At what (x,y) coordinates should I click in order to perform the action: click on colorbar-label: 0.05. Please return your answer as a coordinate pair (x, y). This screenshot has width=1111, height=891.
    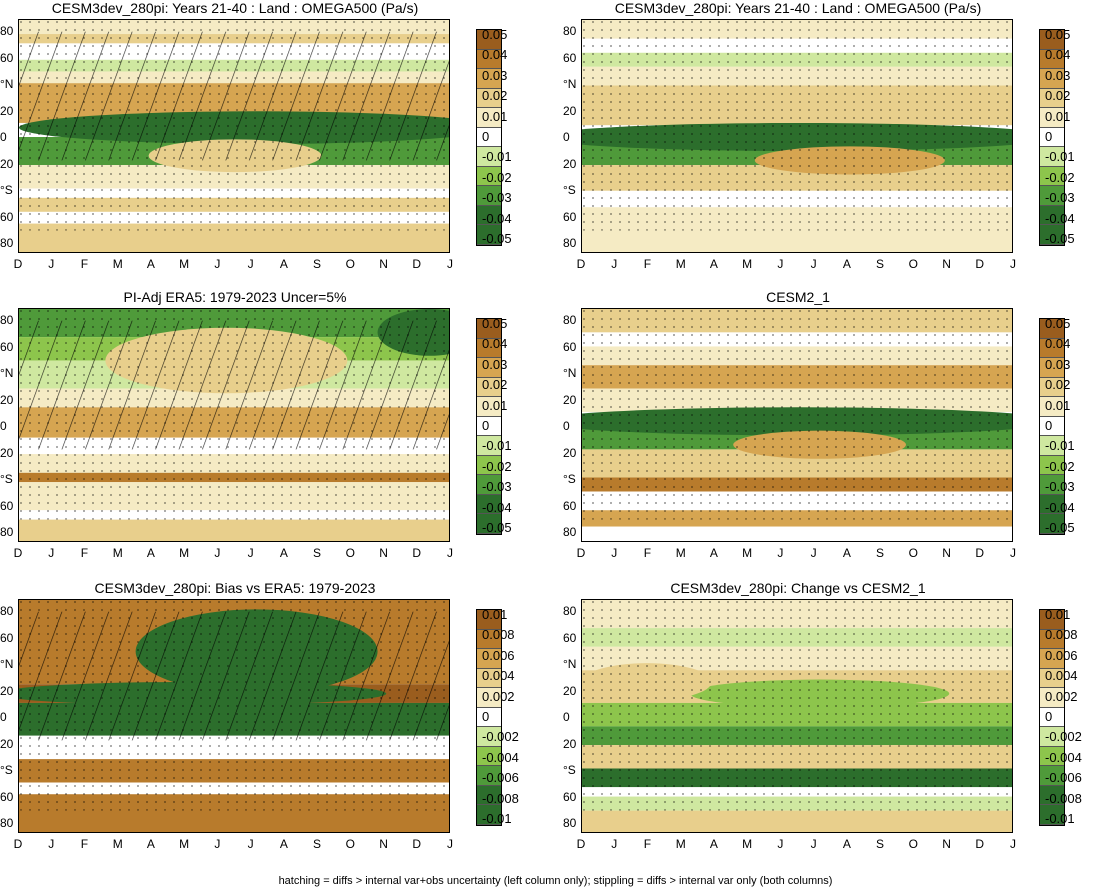
    Looking at the image, I should click on (495, 34).